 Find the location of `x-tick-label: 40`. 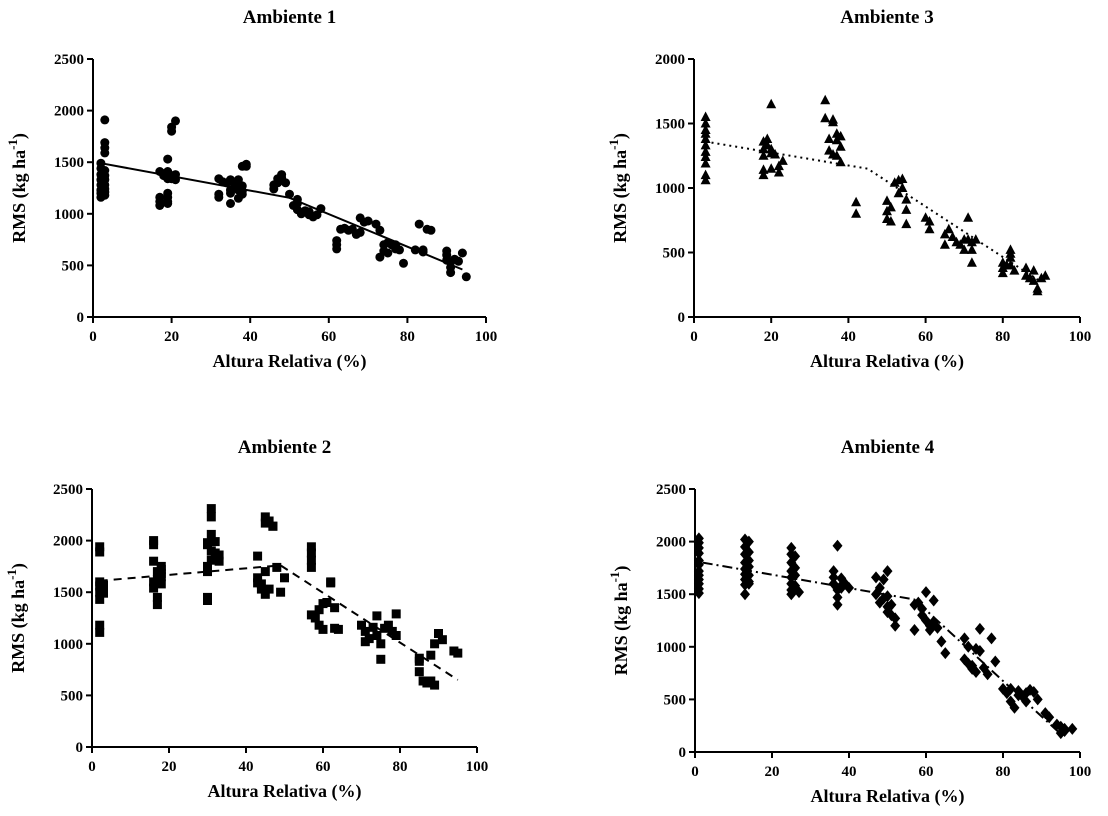

x-tick-label: 40 is located at coordinates (250, 337).